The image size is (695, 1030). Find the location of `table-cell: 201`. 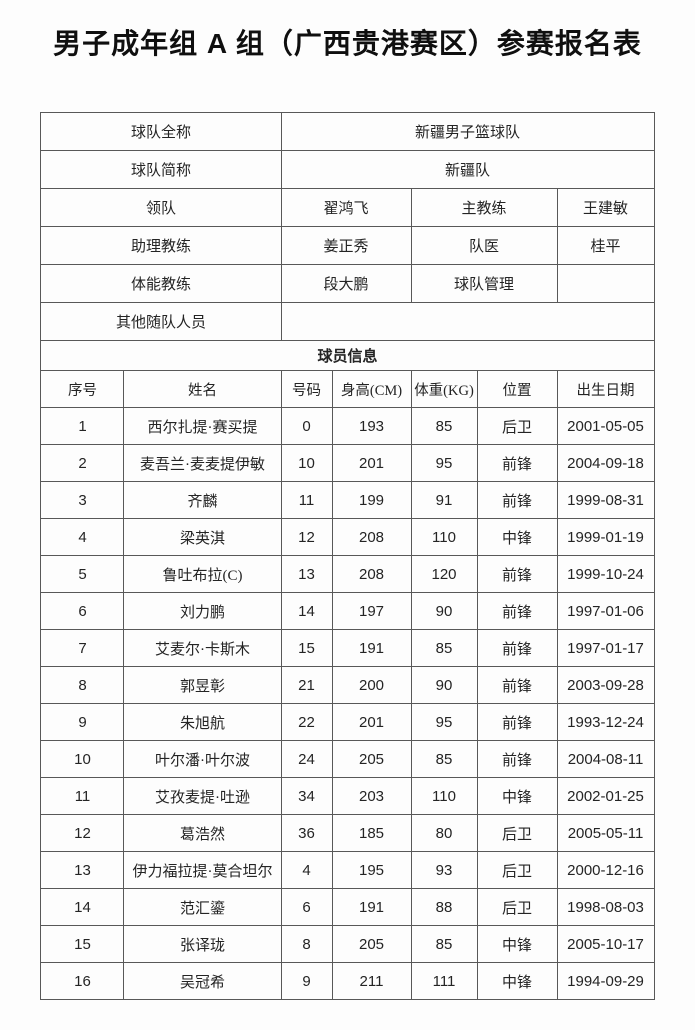

table-cell: 201 is located at coordinates (371, 463).